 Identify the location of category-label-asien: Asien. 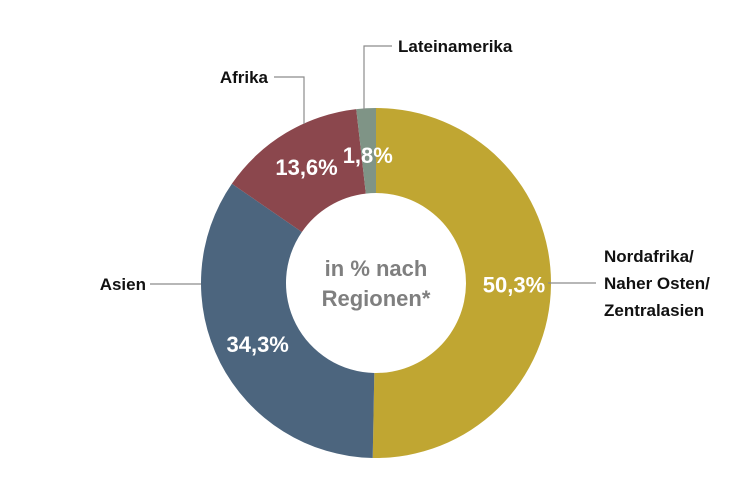
(123, 284).